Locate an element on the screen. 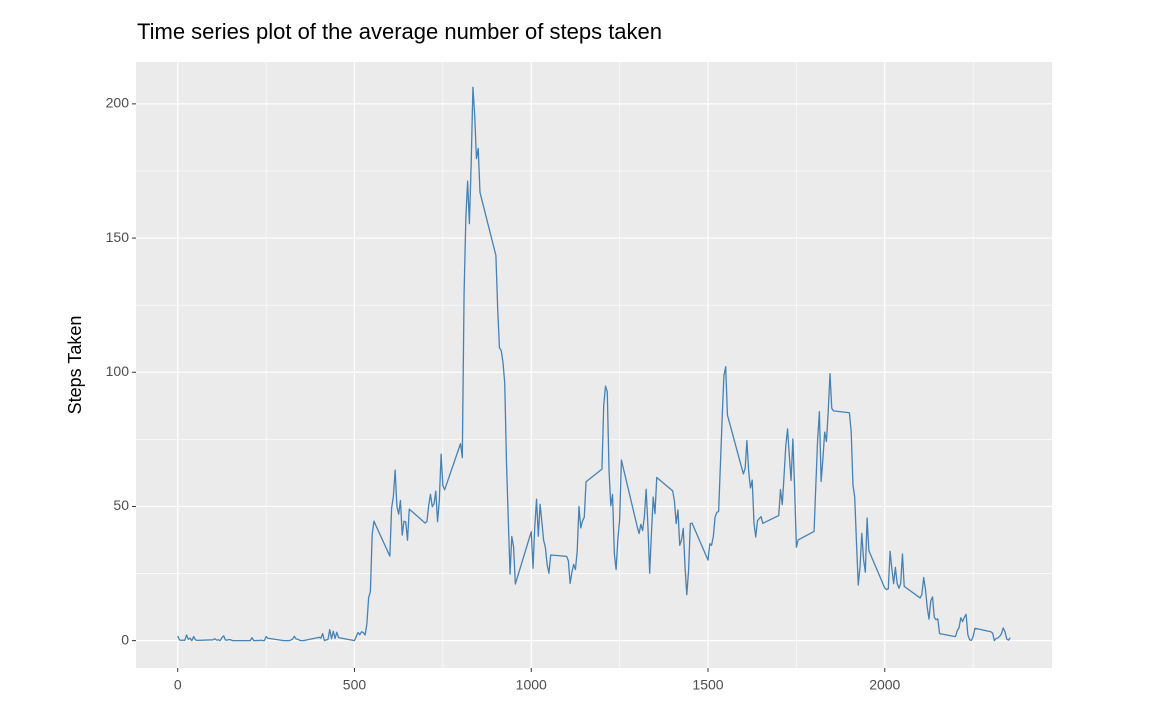 This screenshot has width=1169, height=704. x-tick-label: 2000 is located at coordinates (884, 685).